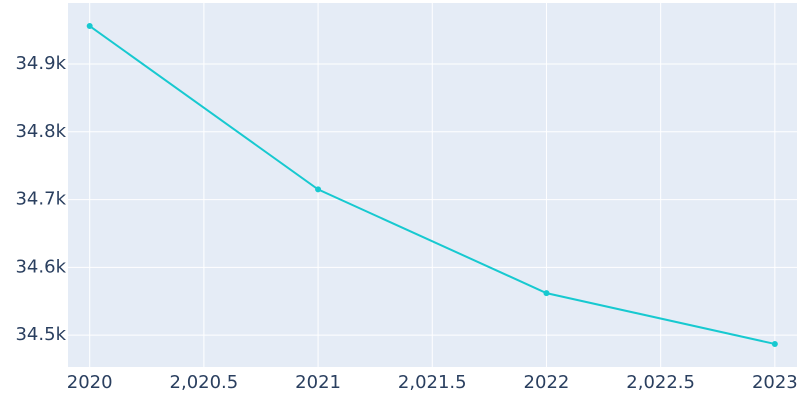  What do you see at coordinates (90, 382) in the screenshot?
I see `x-tick-label: 2020` at bounding box center [90, 382].